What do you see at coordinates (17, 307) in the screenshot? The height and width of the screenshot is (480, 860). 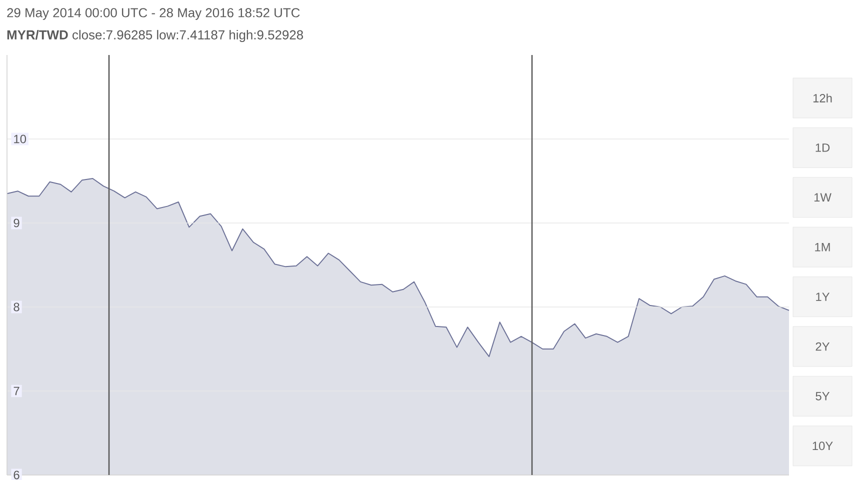 I see `y-tick-label: 8` at bounding box center [17, 307].